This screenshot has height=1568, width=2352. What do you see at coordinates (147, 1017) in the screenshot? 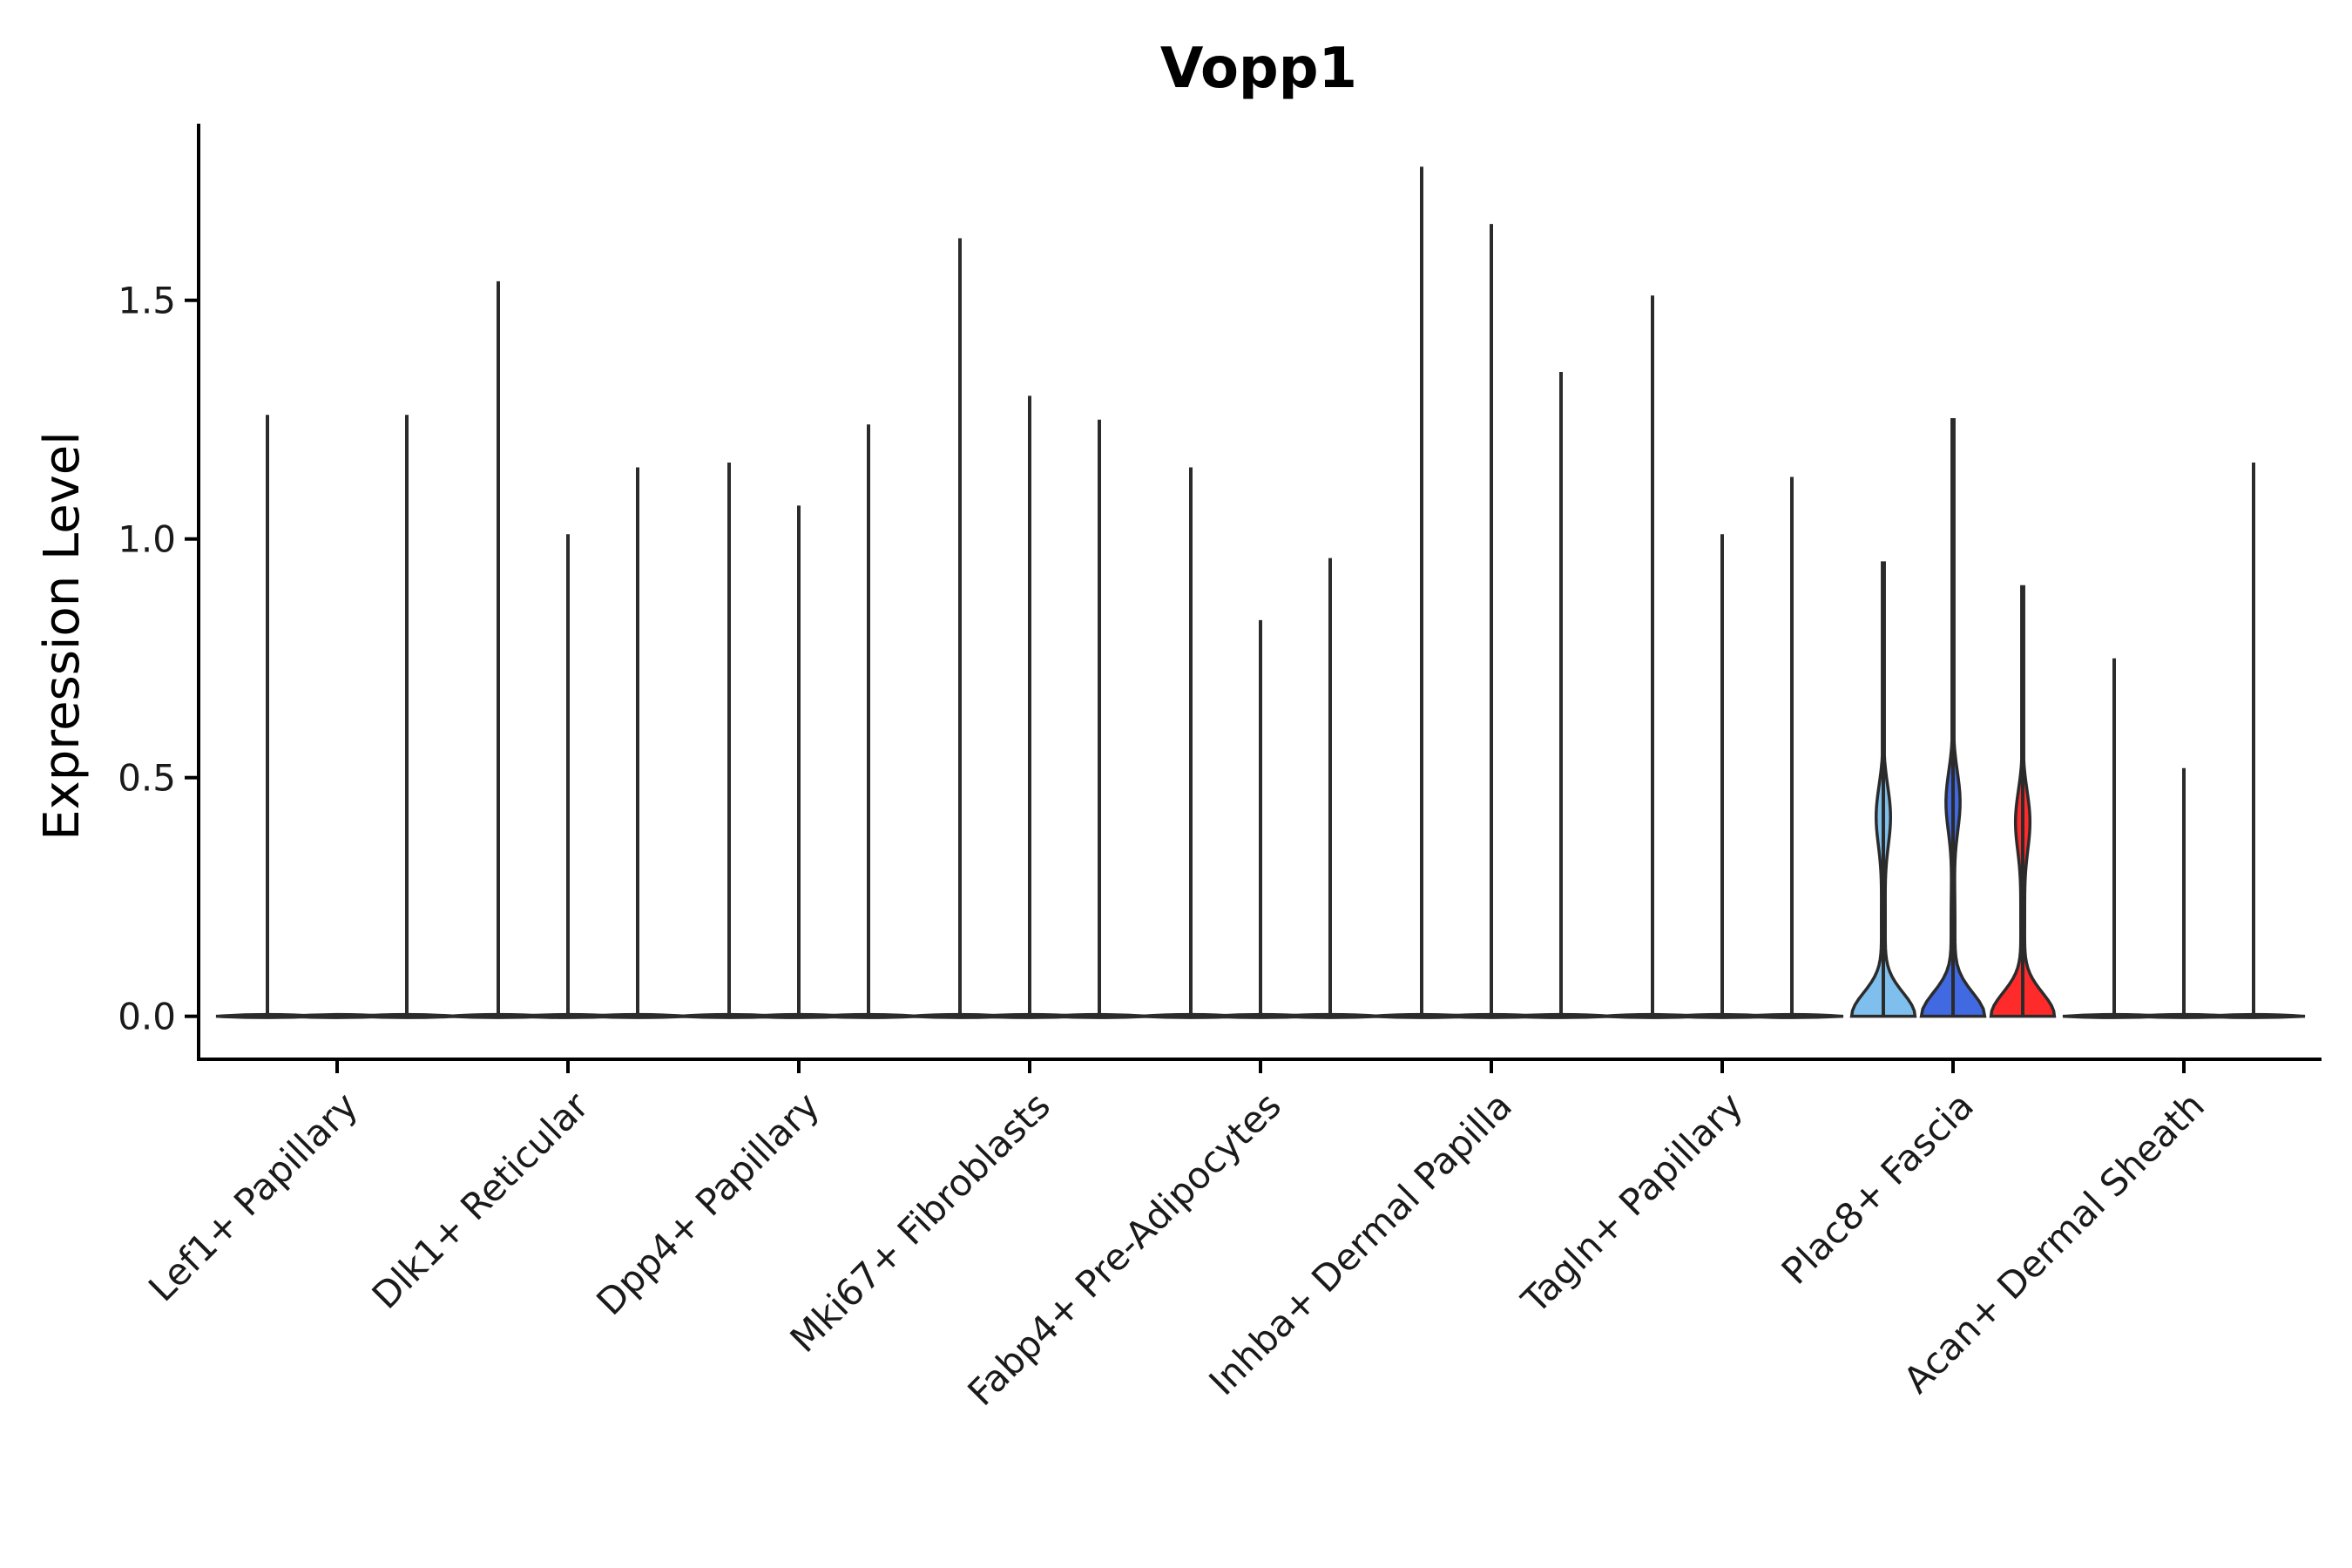
I see `y-tick-label: 0.0` at bounding box center [147, 1017].